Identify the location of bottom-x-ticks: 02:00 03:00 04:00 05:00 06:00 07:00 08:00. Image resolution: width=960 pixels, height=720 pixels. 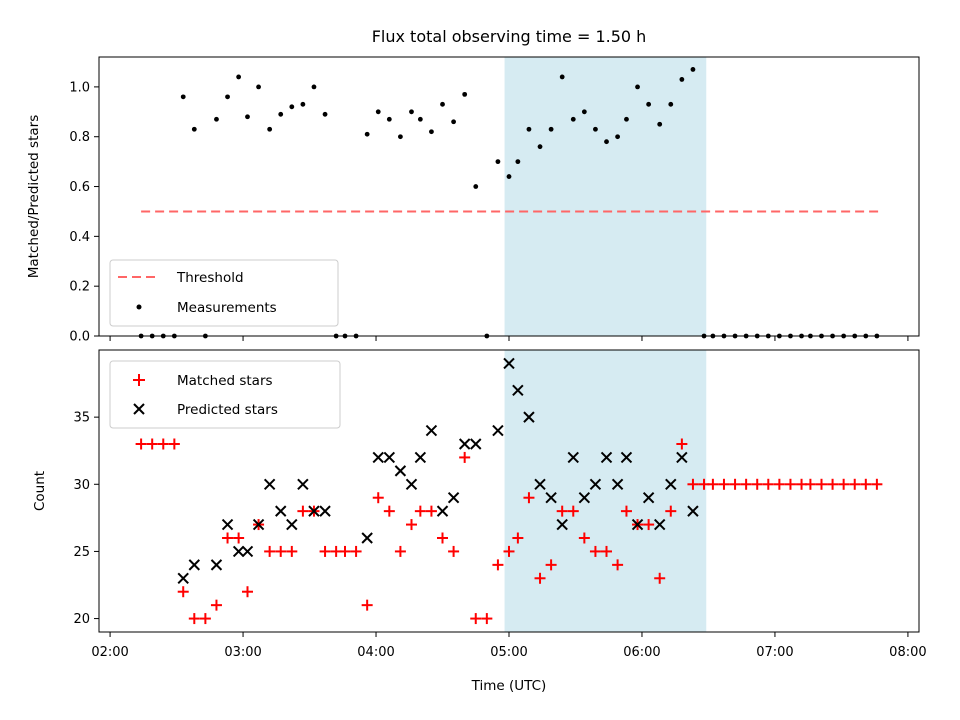
(509, 646).